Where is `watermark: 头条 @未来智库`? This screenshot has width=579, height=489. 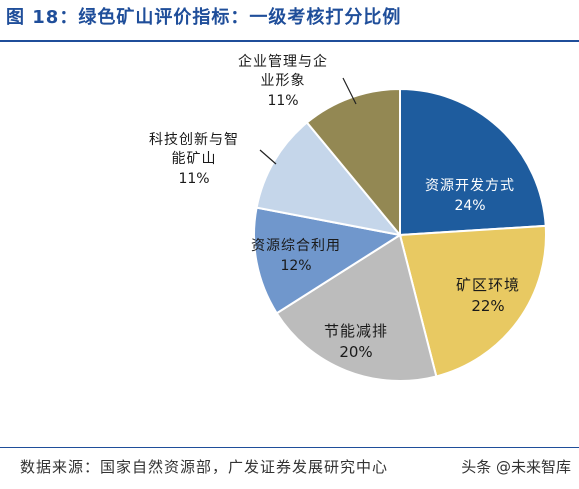 watermark: 头条 @未来智库 is located at coordinates (516, 467).